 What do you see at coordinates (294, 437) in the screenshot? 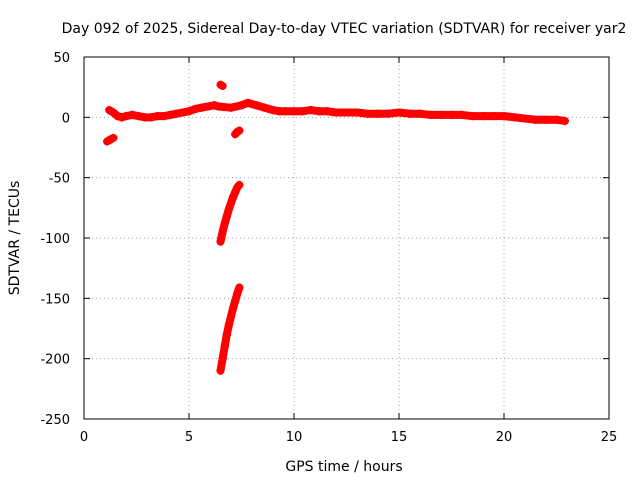
I see `x-tick-label: 10` at bounding box center [294, 437].